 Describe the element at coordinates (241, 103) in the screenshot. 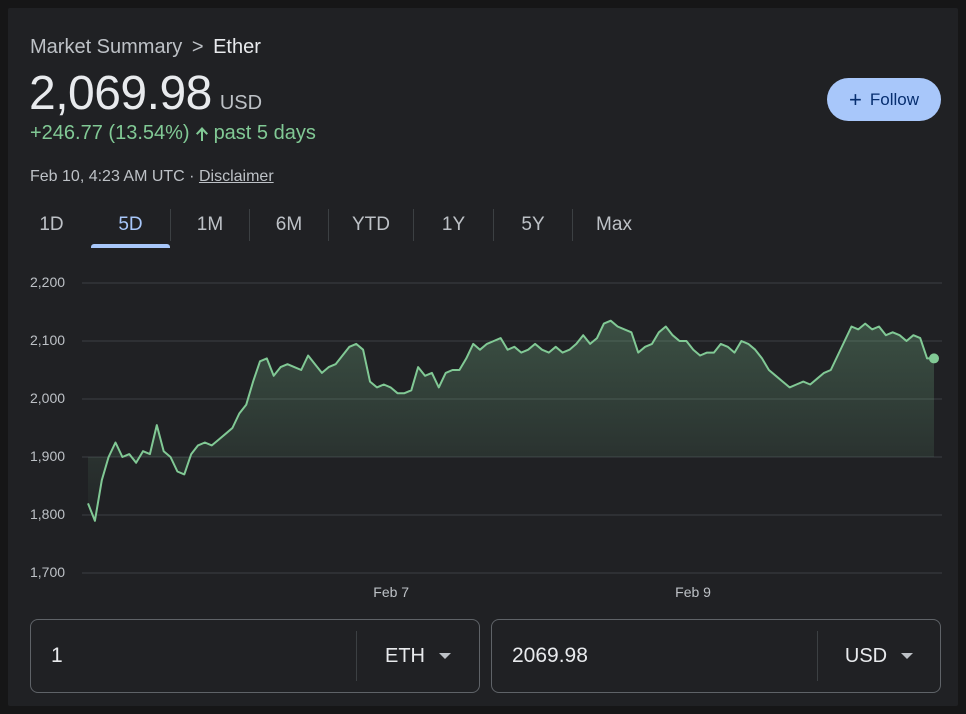

I see `price-currency: USD` at that location.